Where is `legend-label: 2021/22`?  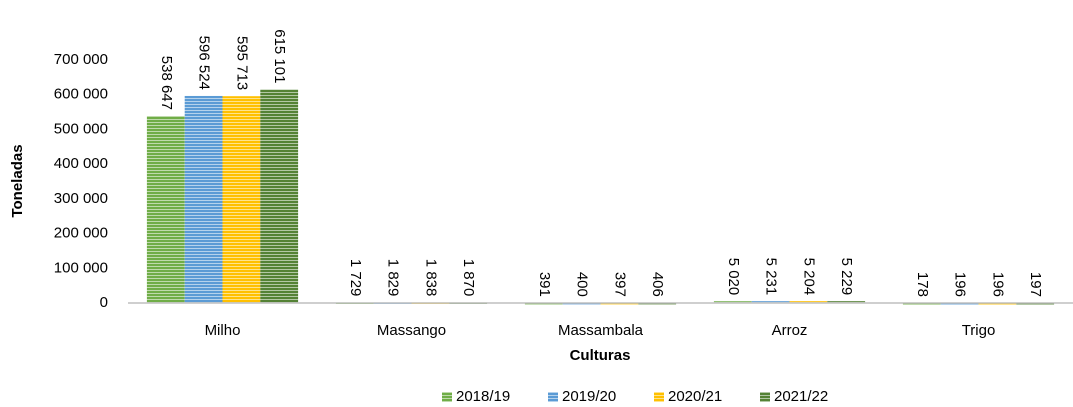 legend-label: 2021/22 is located at coordinates (801, 396).